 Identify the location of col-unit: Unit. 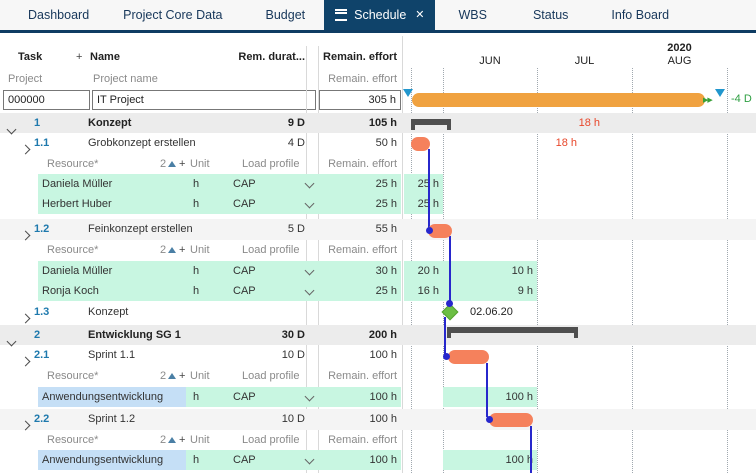
(200, 164).